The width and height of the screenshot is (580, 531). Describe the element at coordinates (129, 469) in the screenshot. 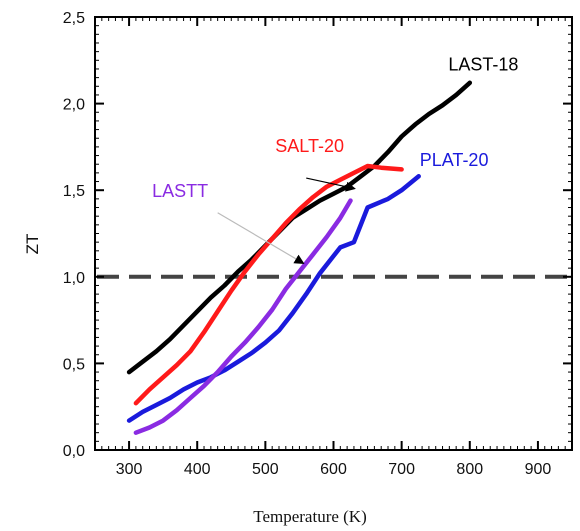

I see `x-tick-label: 300` at that location.